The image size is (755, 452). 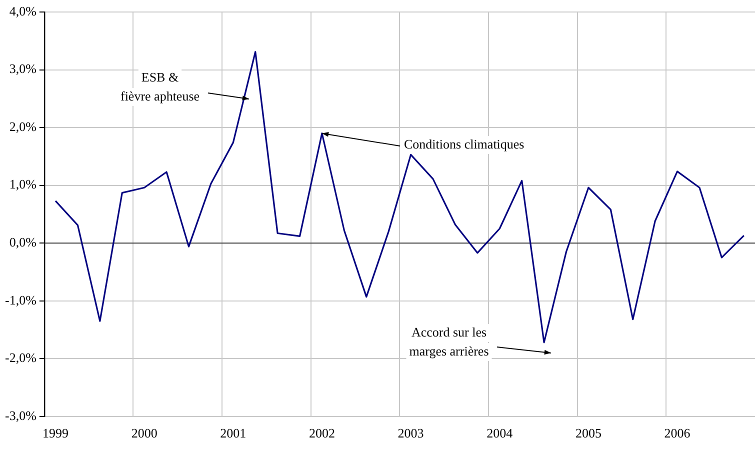 I want to click on y-tick-label: -2,0%, so click(x=20, y=358).